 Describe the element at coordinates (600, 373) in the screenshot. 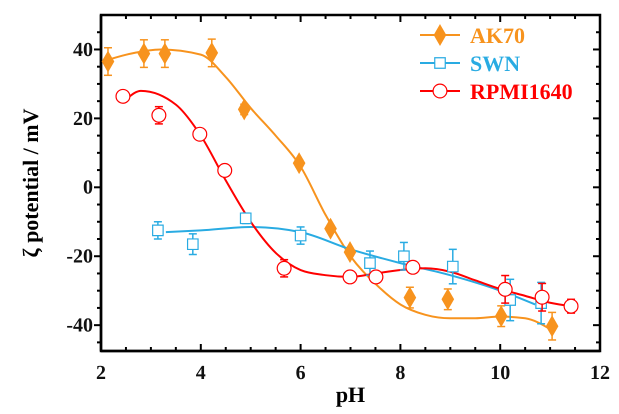

I see `x-tick-label: 12` at that location.